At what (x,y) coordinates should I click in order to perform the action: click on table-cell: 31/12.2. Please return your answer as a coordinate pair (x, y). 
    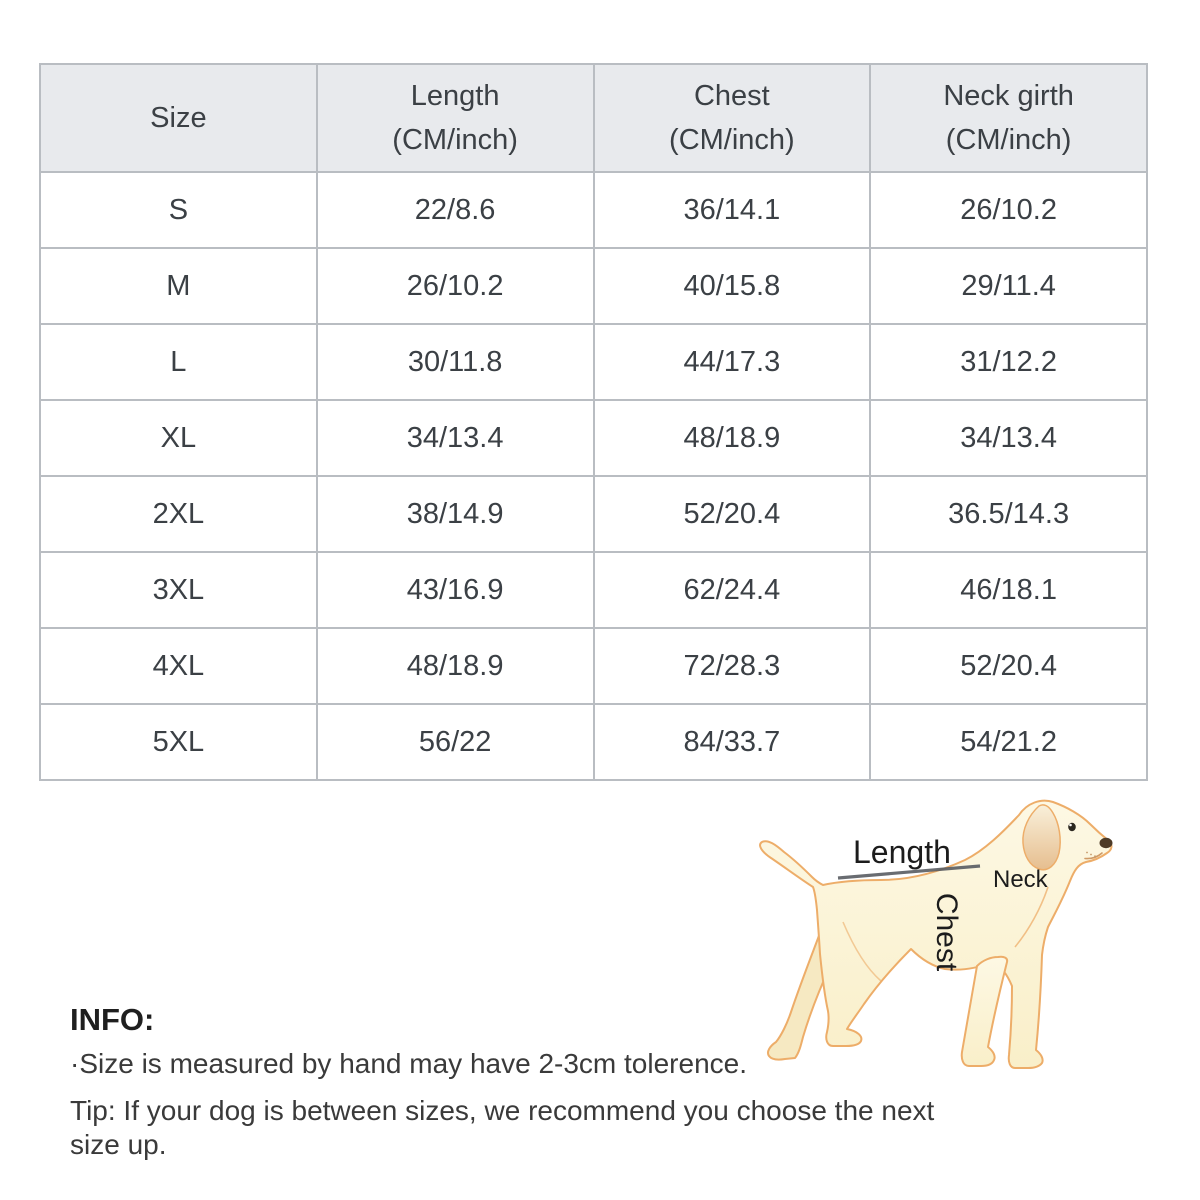
    Looking at the image, I should click on (1008, 362).